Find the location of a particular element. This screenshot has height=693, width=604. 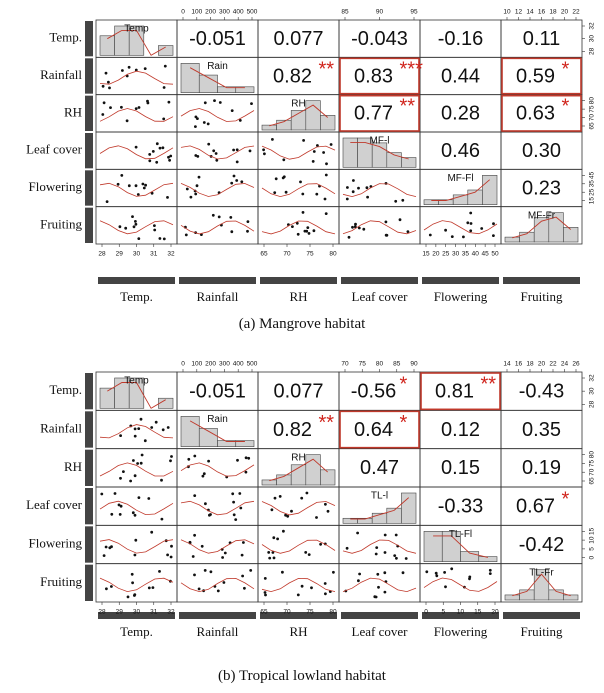

bottom-tick-label: 31 is located at coordinates (154, 254).